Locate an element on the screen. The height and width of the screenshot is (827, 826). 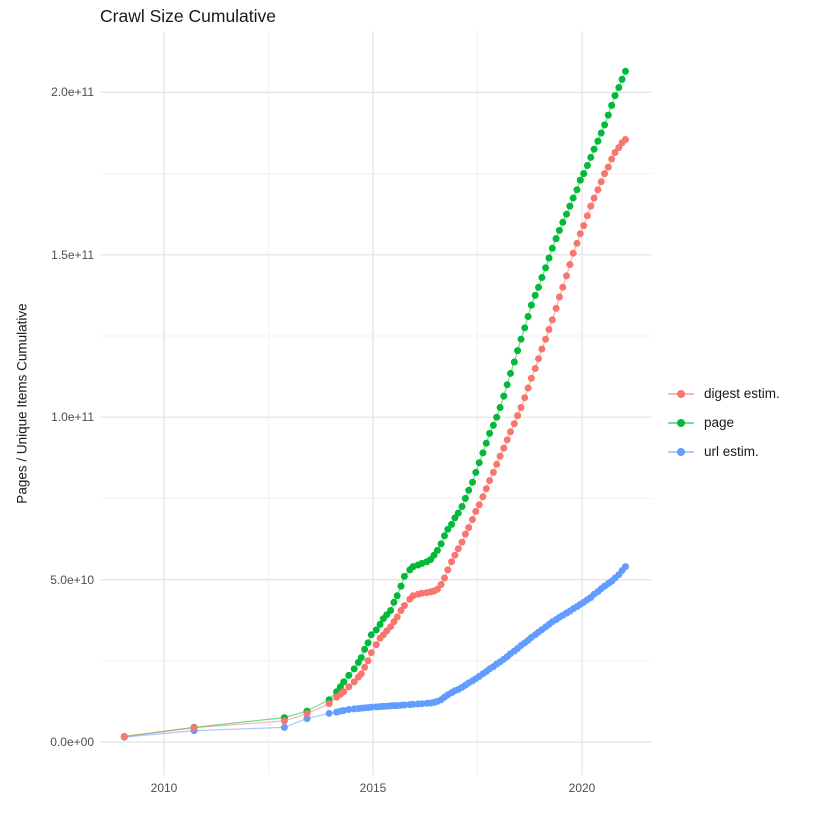
legend-label: page is located at coordinates (719, 422).